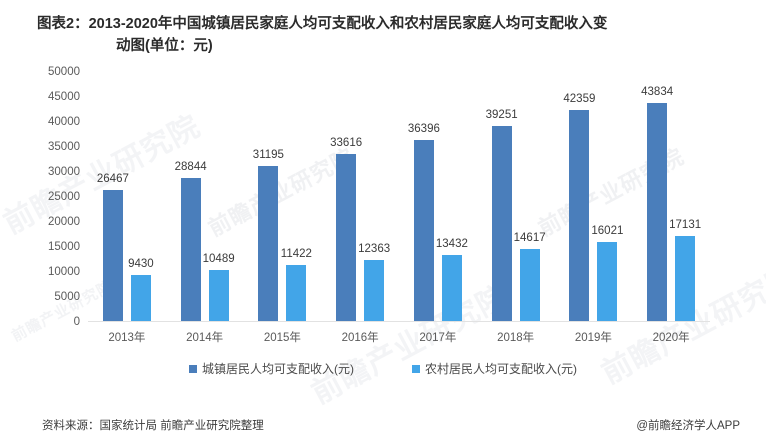 The image size is (766, 448). What do you see at coordinates (685, 225) in the screenshot?
I see `bar-value-label: 17131` at bounding box center [685, 225].